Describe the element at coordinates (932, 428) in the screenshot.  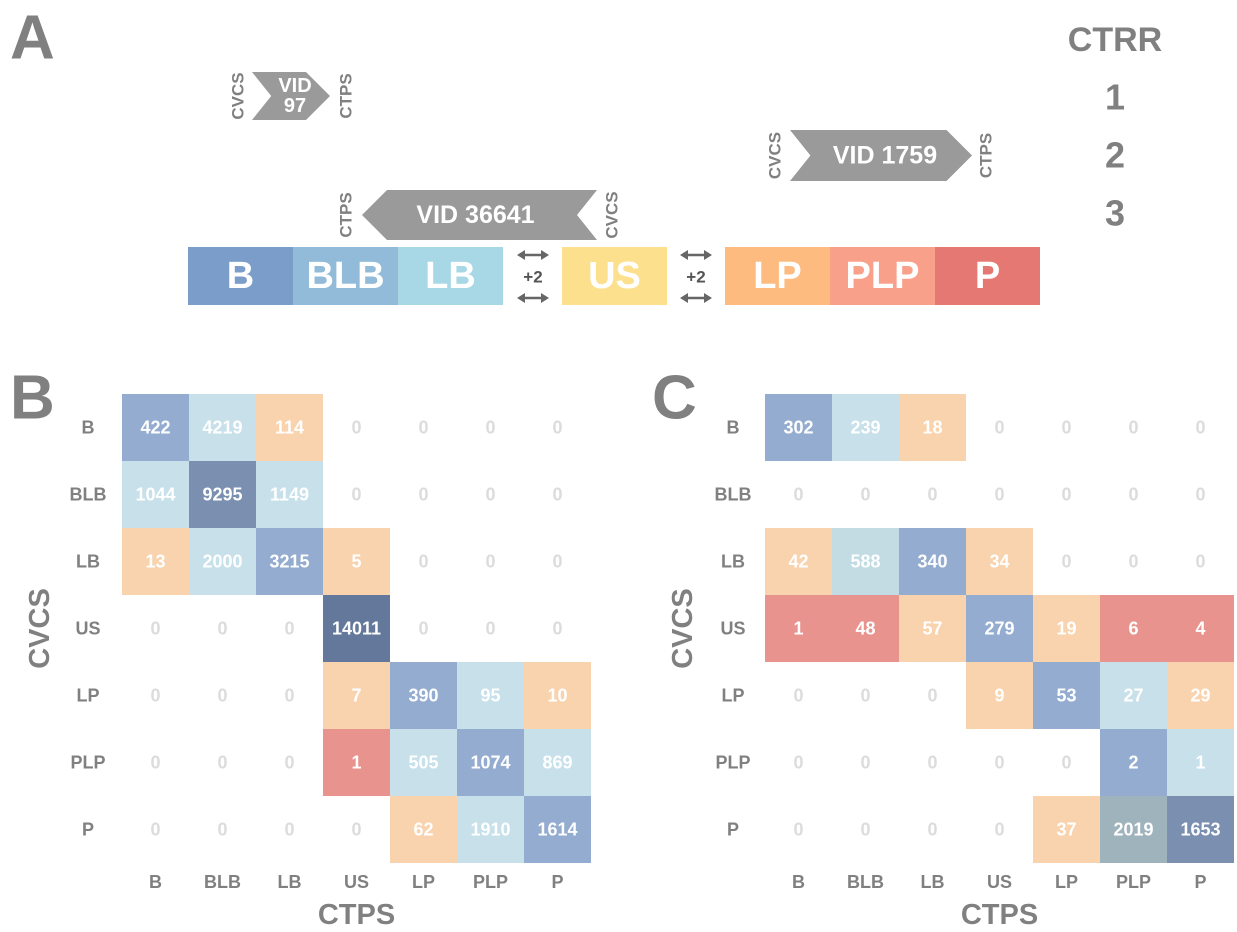
I see `cell-value: 18` at that location.